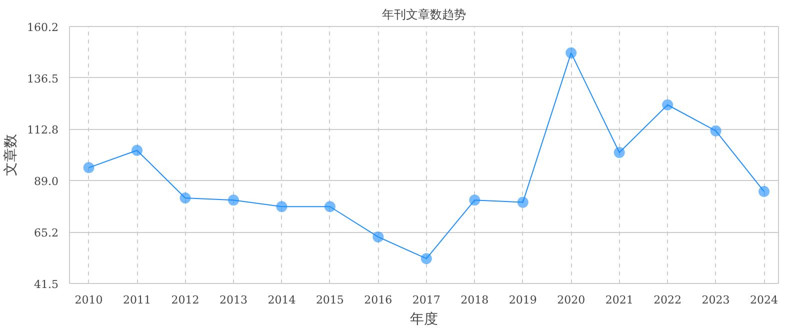 The width and height of the screenshot is (798, 330). What do you see at coordinates (43, 130) in the screenshot?
I see `y-tick-label: 112.8` at bounding box center [43, 130].